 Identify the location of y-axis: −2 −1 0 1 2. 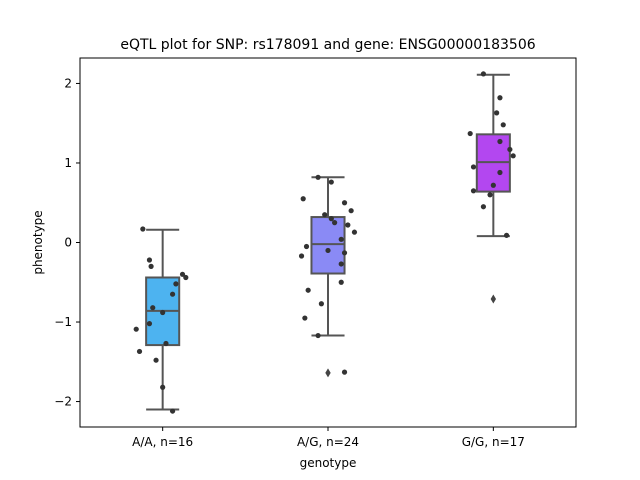
(67, 242).